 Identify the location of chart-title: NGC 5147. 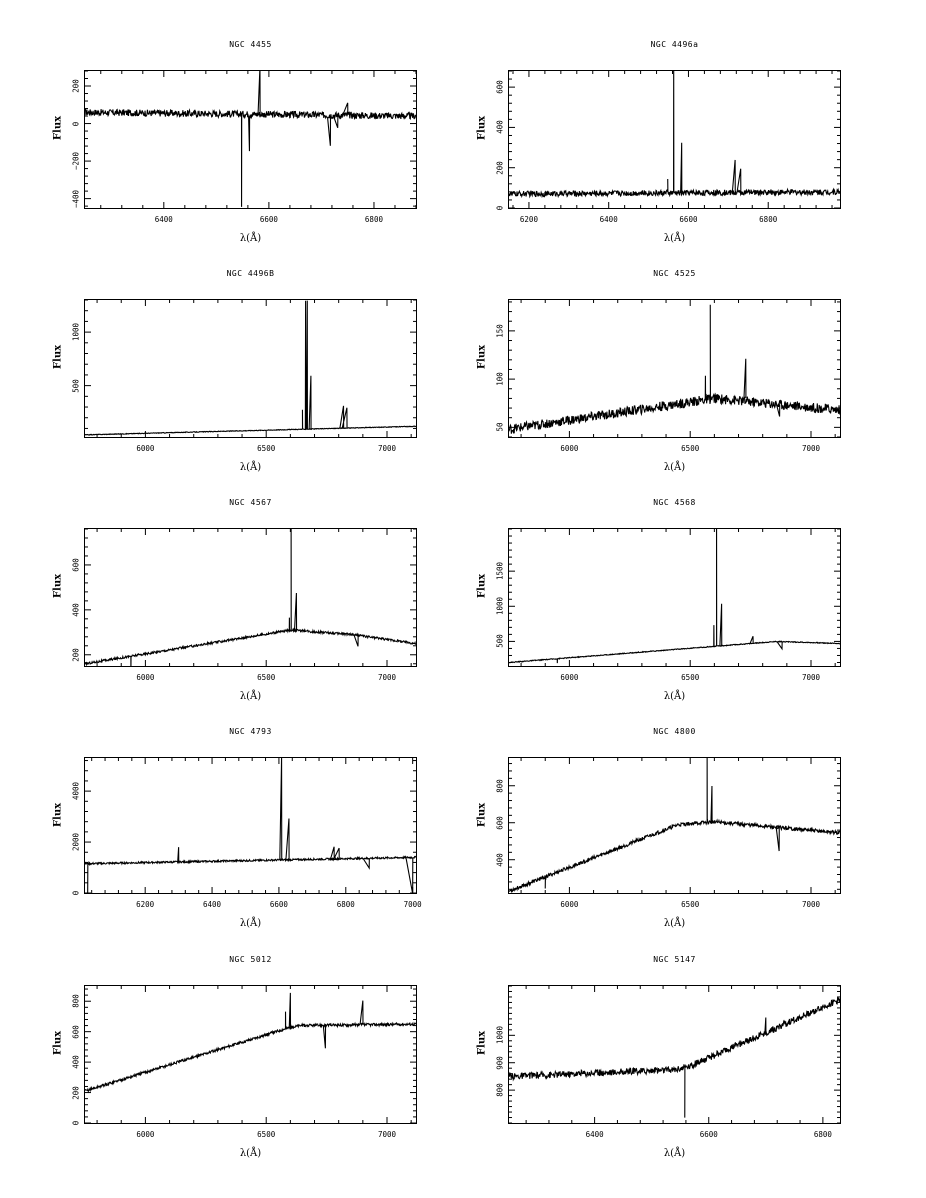
(674, 959).